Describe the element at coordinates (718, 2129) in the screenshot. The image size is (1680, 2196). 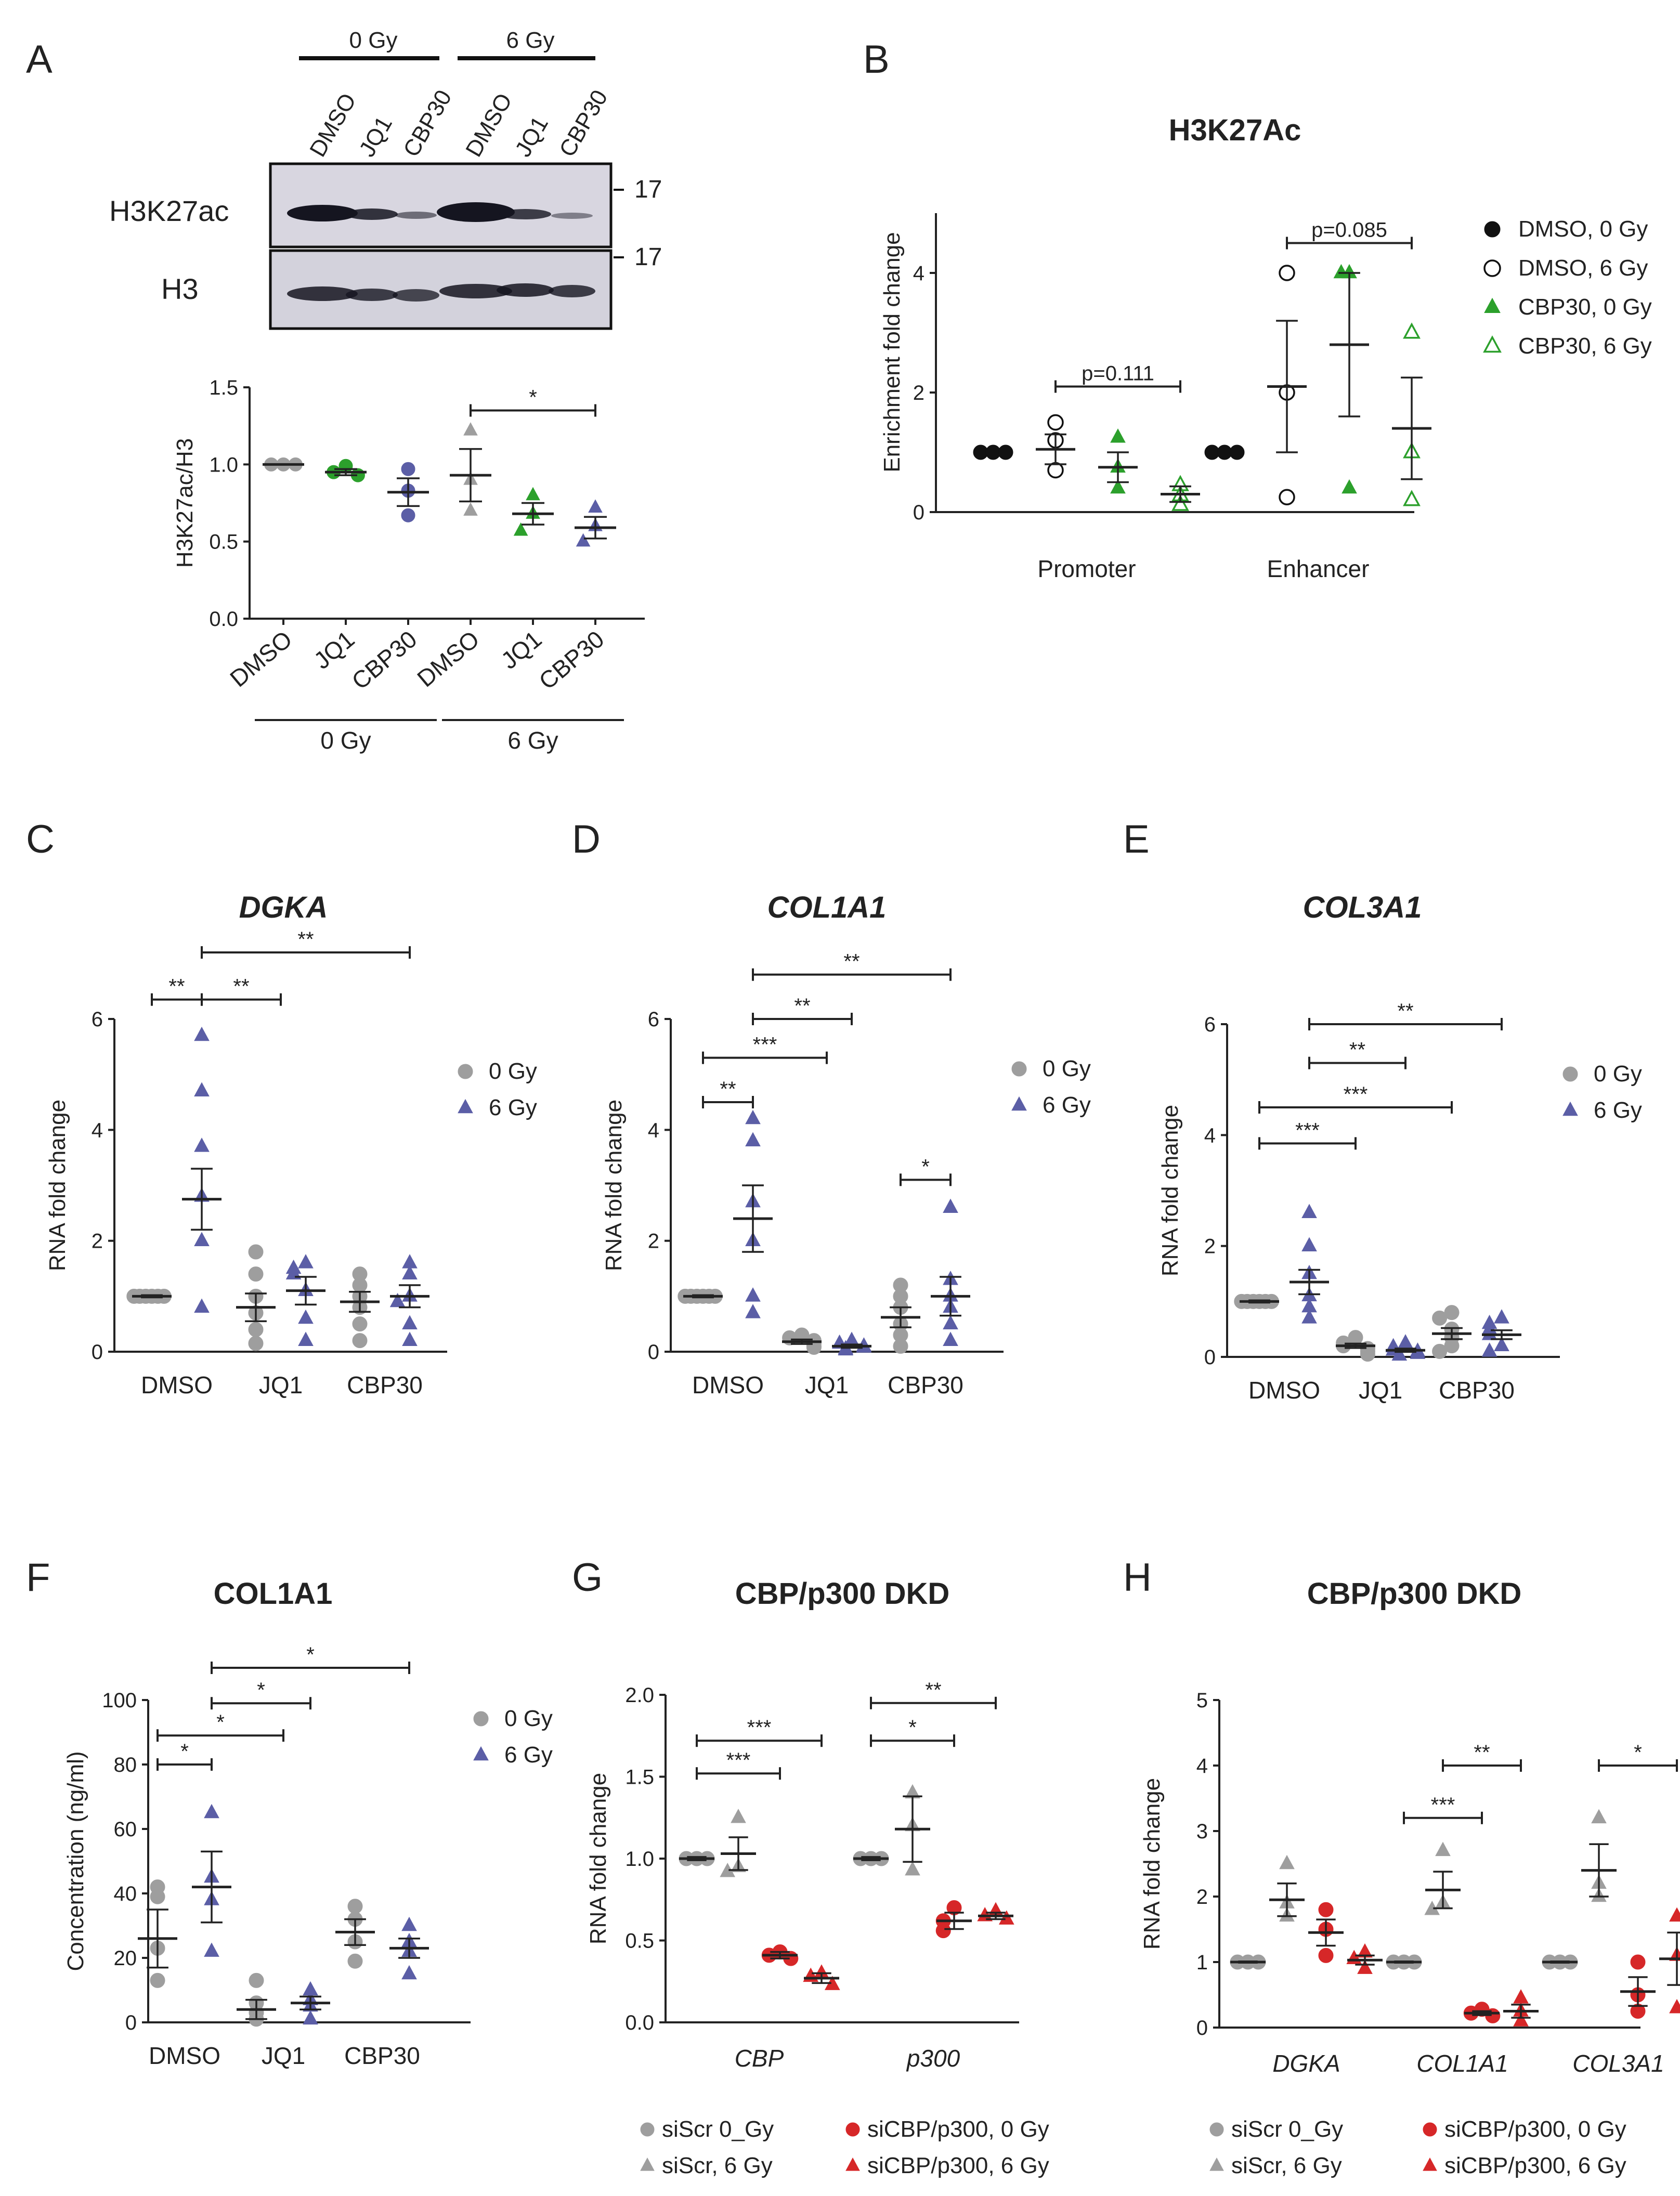
I see `legend-label: siScr 0_Gy` at that location.